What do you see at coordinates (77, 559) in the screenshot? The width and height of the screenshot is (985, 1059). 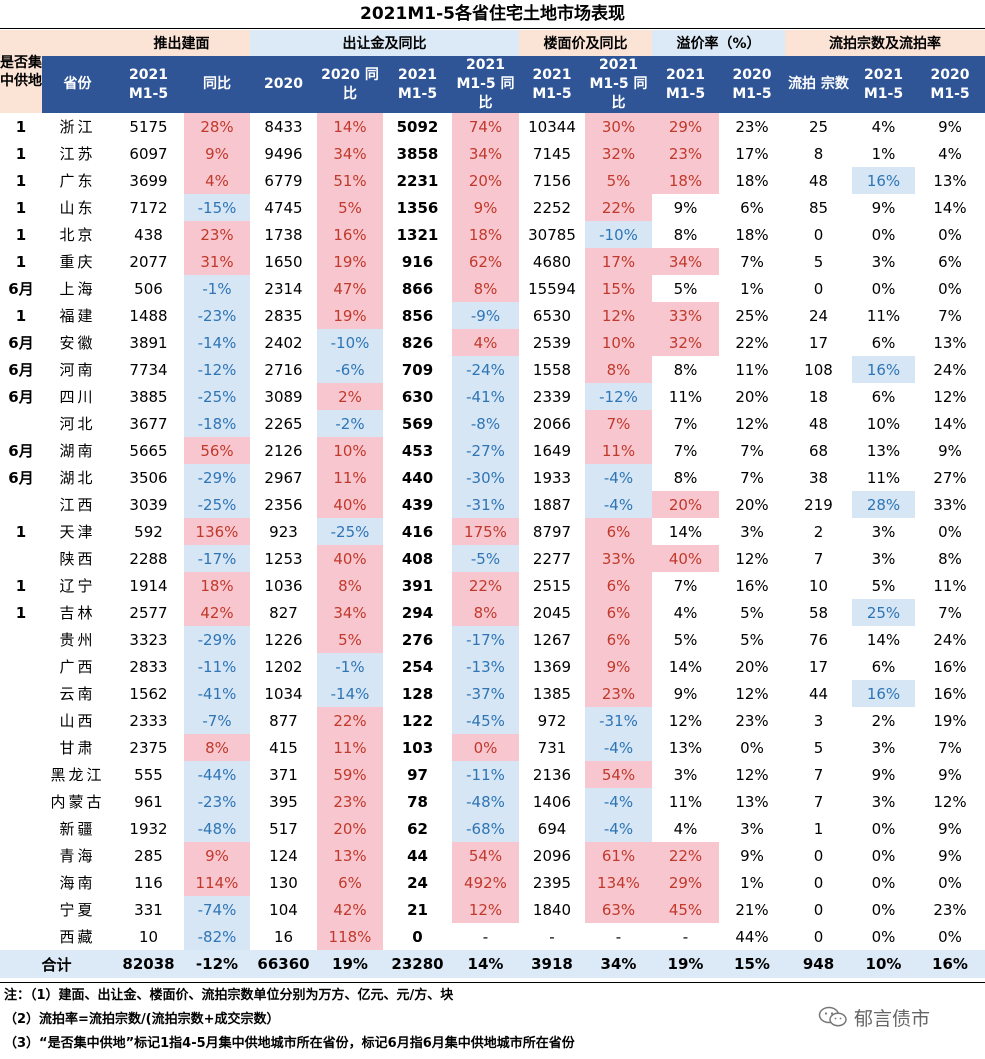 I see `cell-province: 陕西` at bounding box center [77, 559].